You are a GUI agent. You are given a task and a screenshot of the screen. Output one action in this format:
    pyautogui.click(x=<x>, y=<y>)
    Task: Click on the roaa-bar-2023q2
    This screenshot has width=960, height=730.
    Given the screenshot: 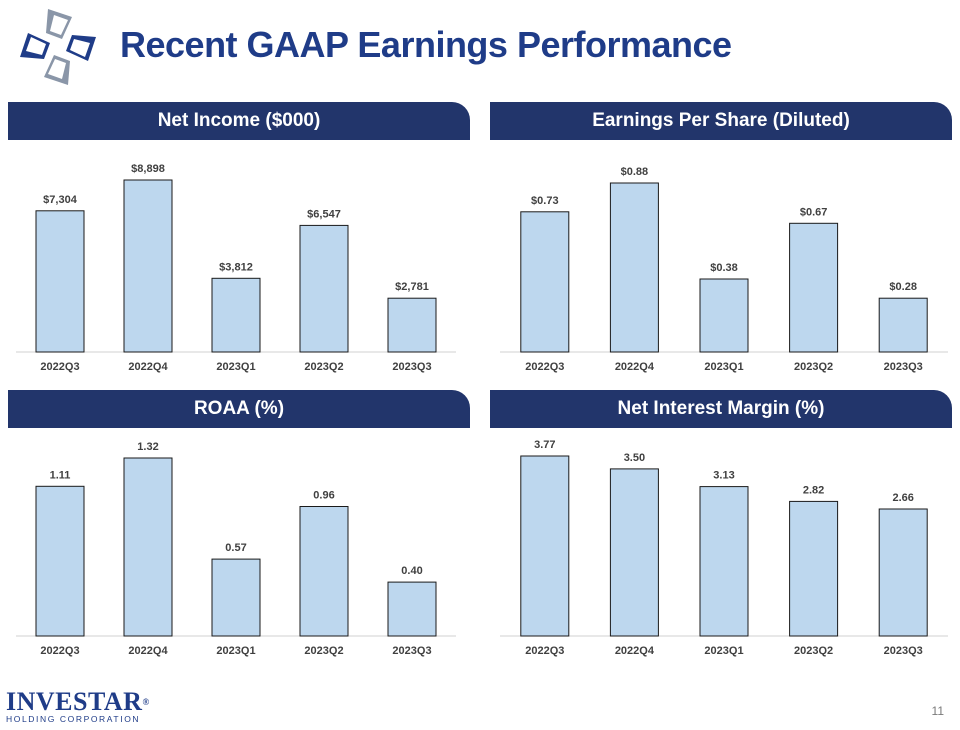 What is the action you would take?
    pyautogui.click(x=324, y=571)
    